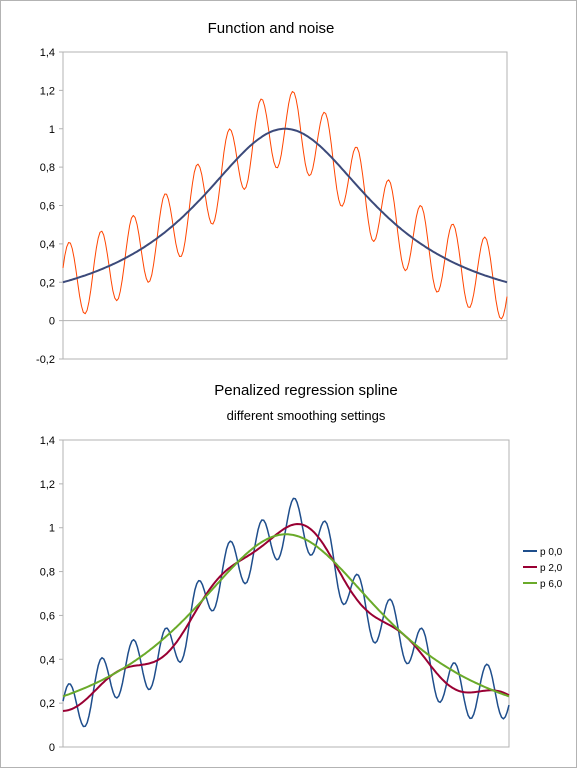  Describe the element at coordinates (551, 568) in the screenshot. I see `legend-label: p 2,0` at that location.